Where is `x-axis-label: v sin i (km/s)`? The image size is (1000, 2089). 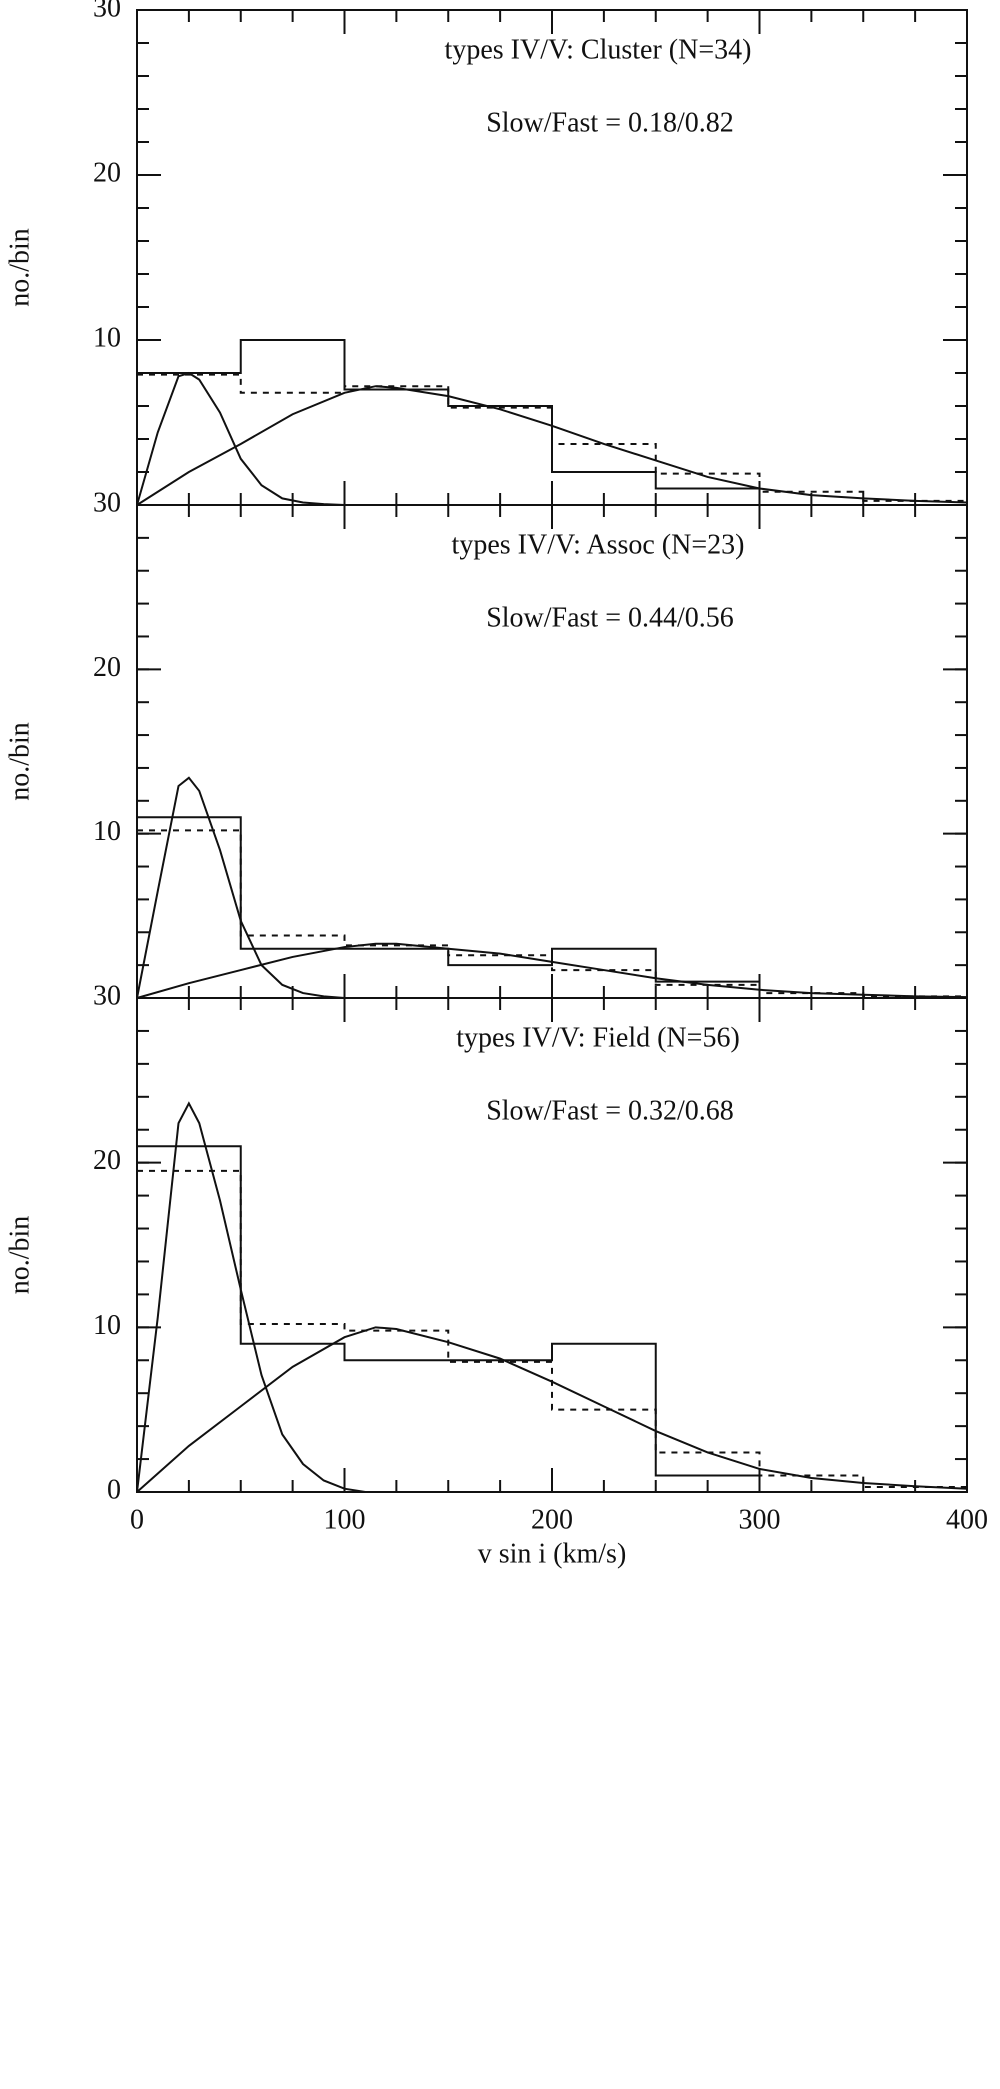
x-axis-label: v sin i (km/s) is located at coordinates (552, 1553).